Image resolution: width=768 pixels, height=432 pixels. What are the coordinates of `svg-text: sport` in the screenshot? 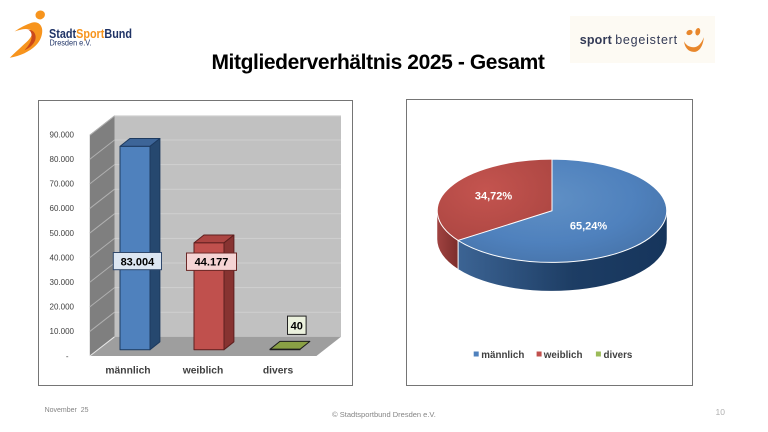 It's located at (596, 40).